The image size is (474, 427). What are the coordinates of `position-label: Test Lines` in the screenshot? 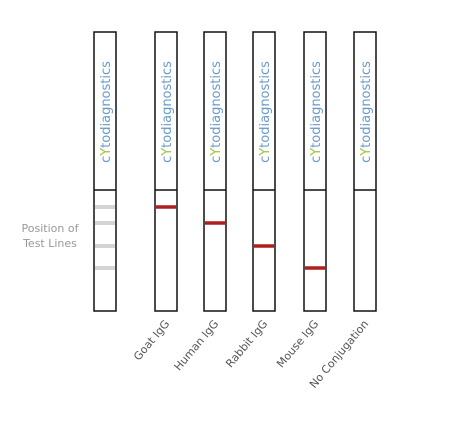 It's located at (49, 243).